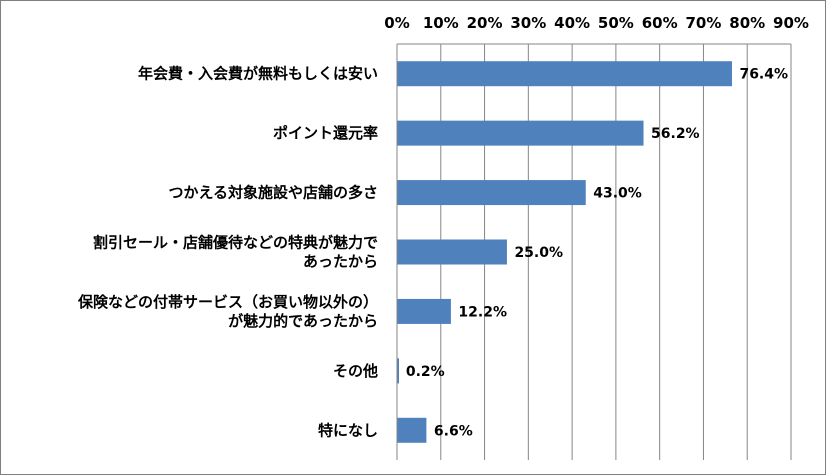 The height and width of the screenshot is (475, 826). Describe the element at coordinates (675, 134) in the screenshot. I see `data-label: 56.2%` at that location.